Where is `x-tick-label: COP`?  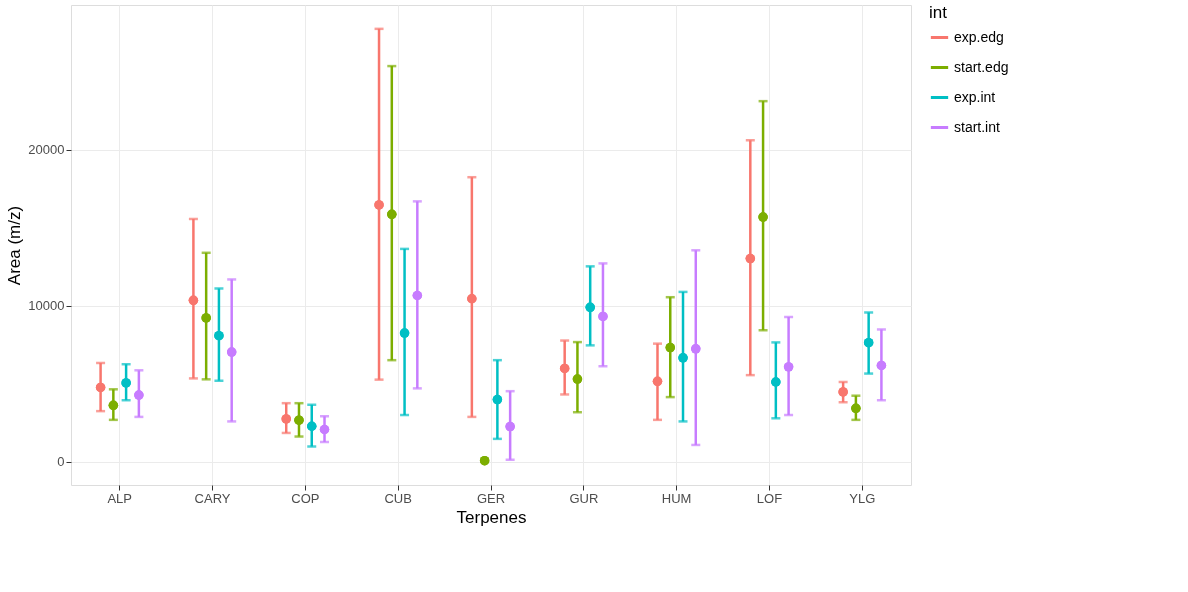
x-tick-label: COP is located at coordinates (305, 498).